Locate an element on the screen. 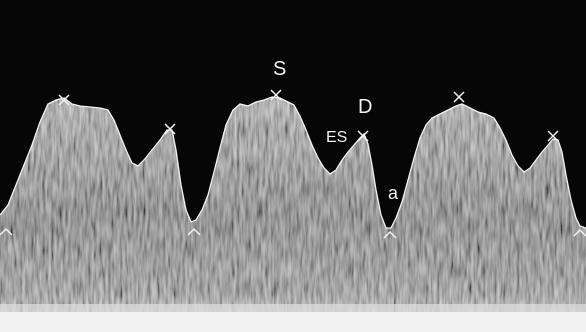  label-es: ES is located at coordinates (337, 137).